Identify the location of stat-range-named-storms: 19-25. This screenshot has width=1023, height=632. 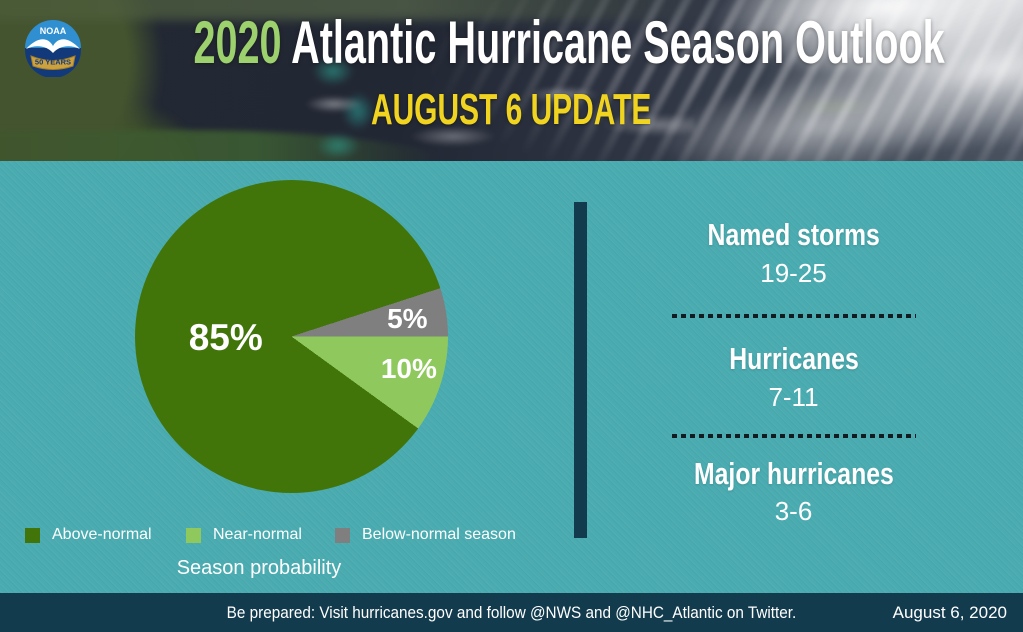
(793, 273).